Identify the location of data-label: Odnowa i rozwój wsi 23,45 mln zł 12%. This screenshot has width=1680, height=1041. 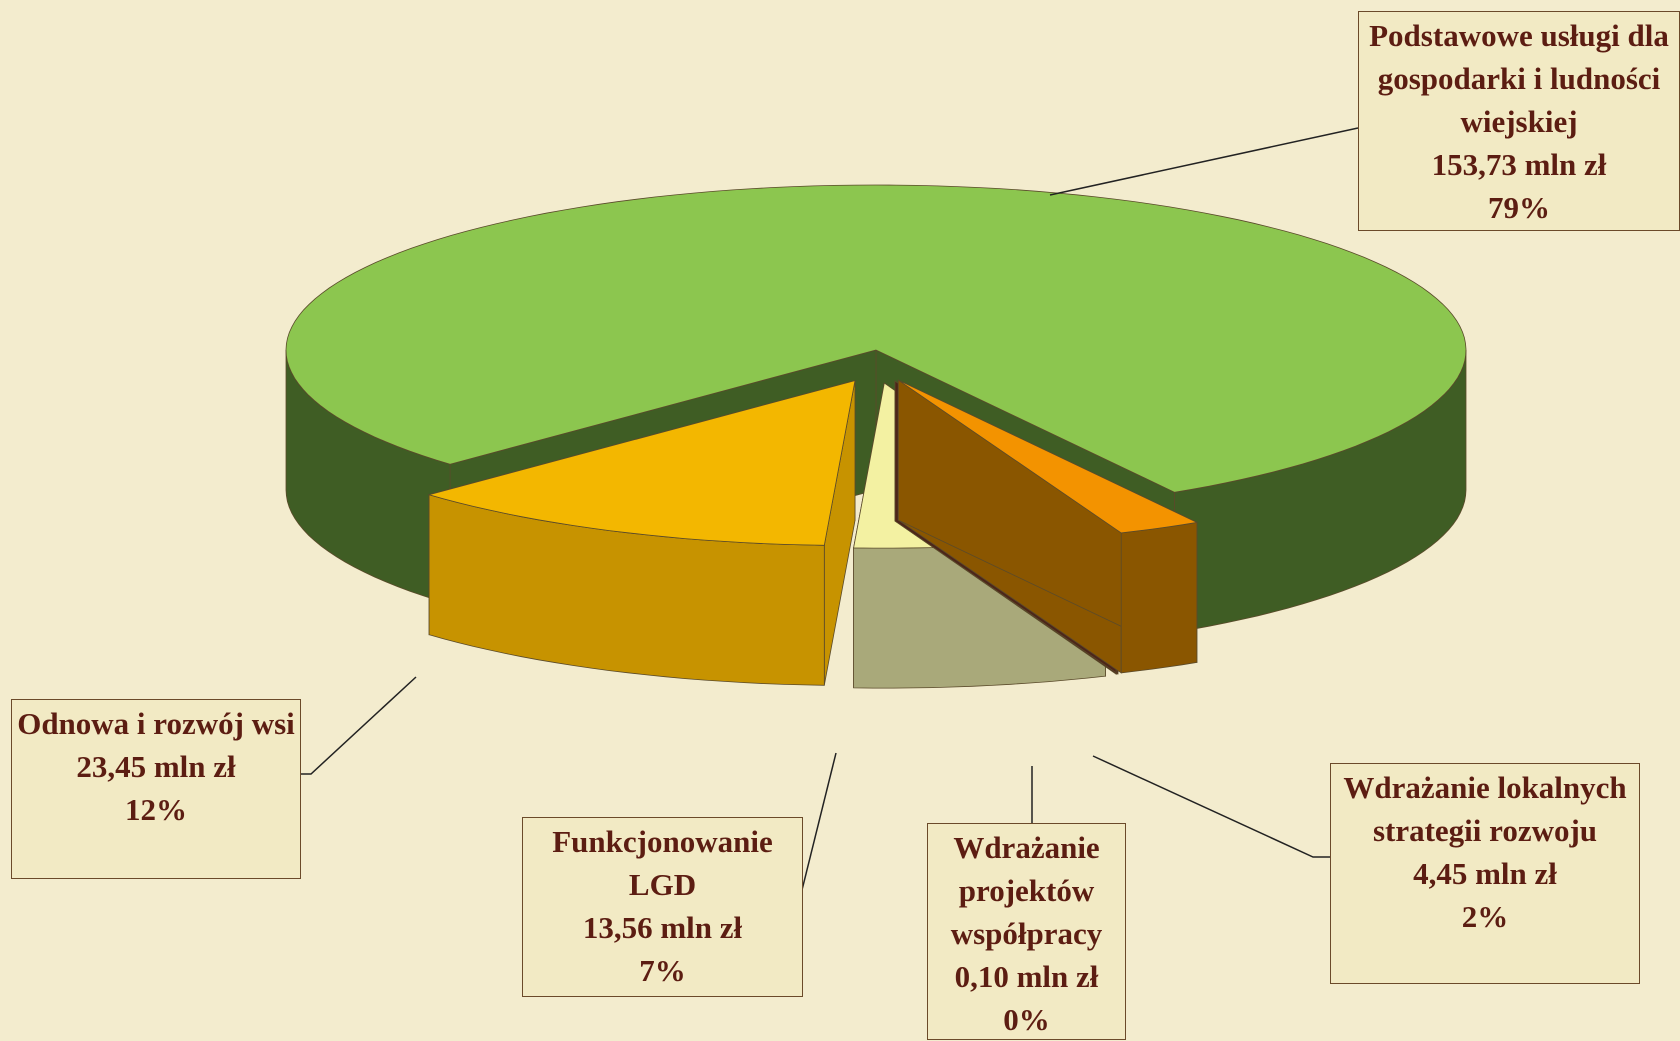
(156, 789).